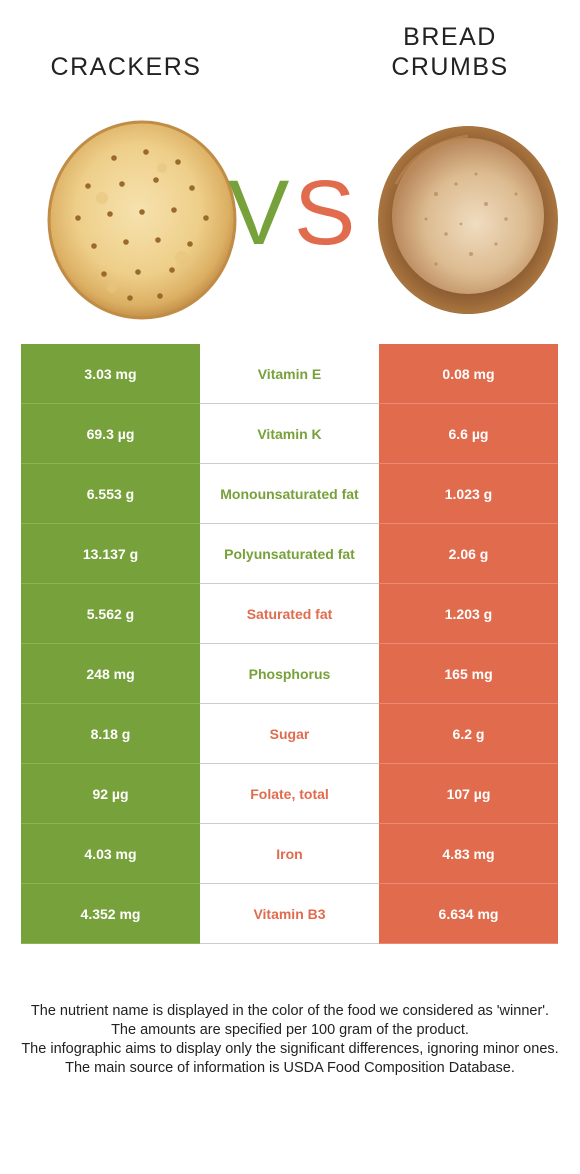 The width and height of the screenshot is (580, 1174). What do you see at coordinates (450, 37) in the screenshot?
I see `food-right-title-line1: BREAD` at bounding box center [450, 37].